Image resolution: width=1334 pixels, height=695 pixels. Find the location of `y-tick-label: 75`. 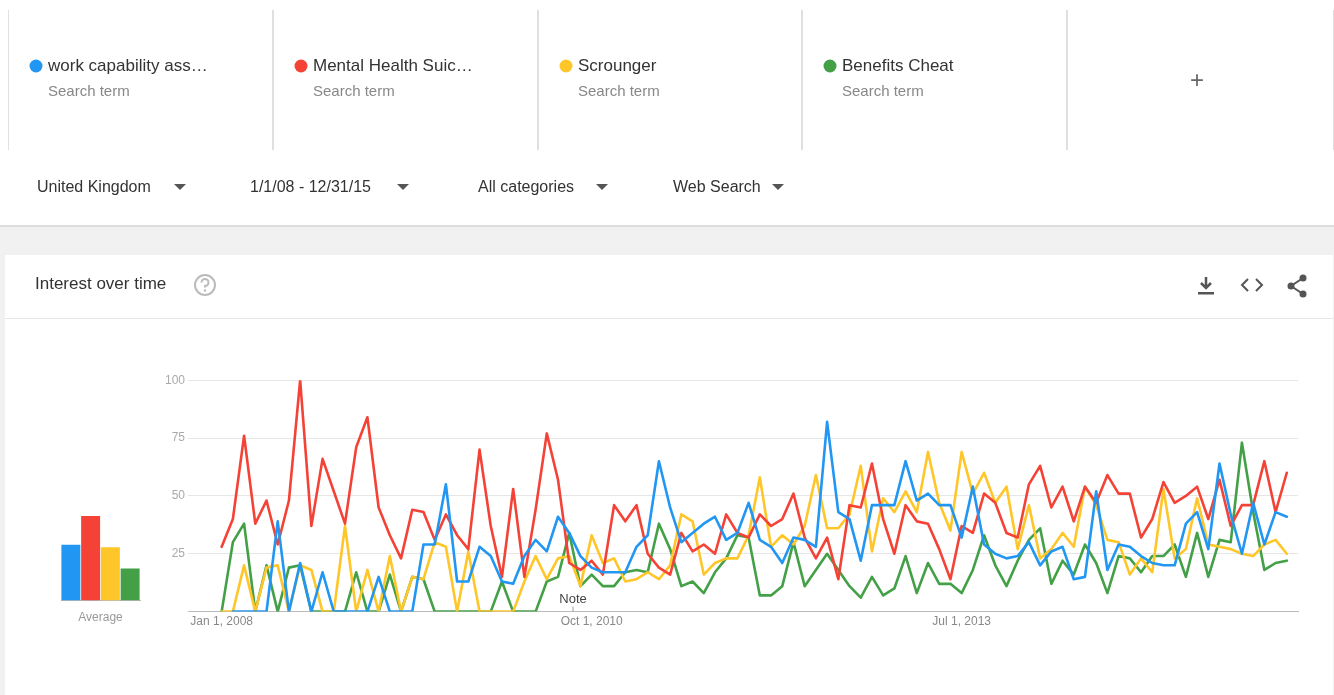

y-tick-label: 75 is located at coordinates (178, 437).